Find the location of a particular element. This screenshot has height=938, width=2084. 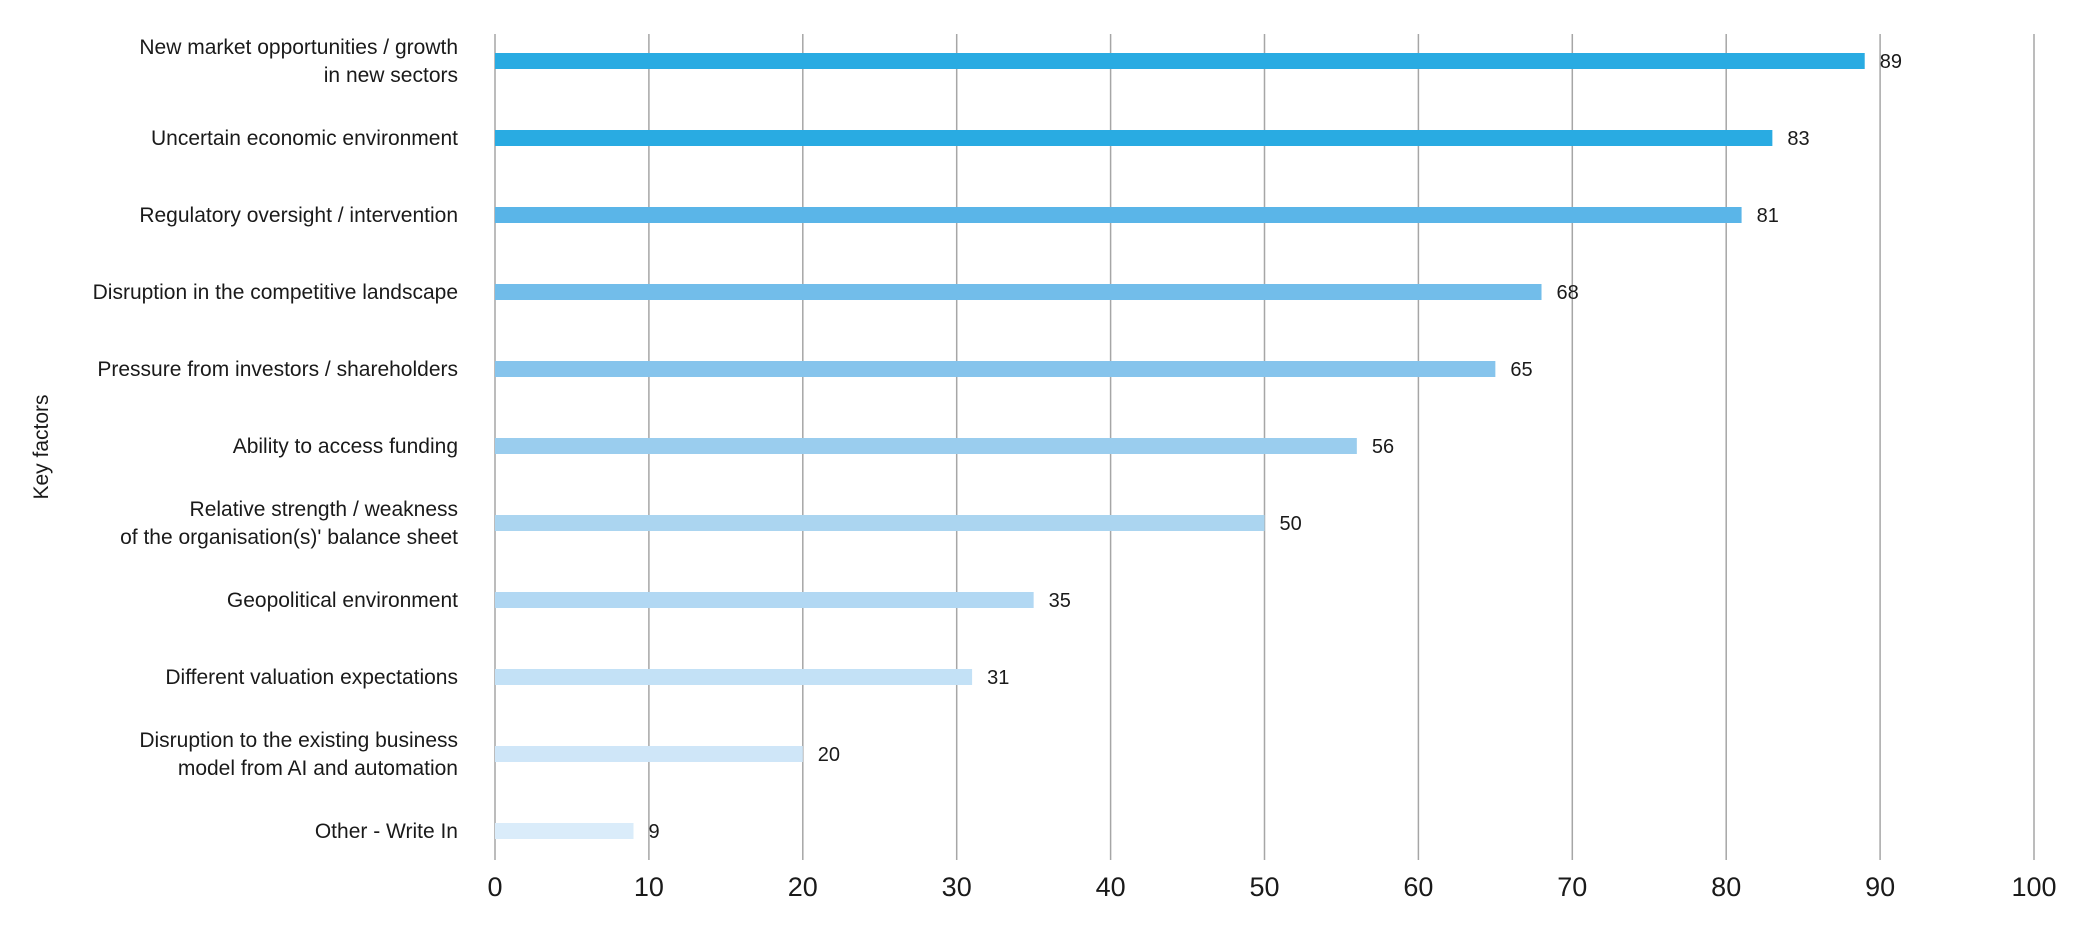

category-label-line: New market opportunities / growth is located at coordinates (298, 47).